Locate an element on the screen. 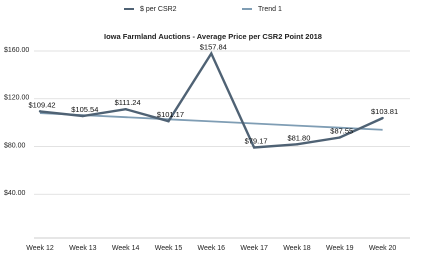 The width and height of the screenshot is (430, 262). data-label: $105.54 is located at coordinates (84, 109).